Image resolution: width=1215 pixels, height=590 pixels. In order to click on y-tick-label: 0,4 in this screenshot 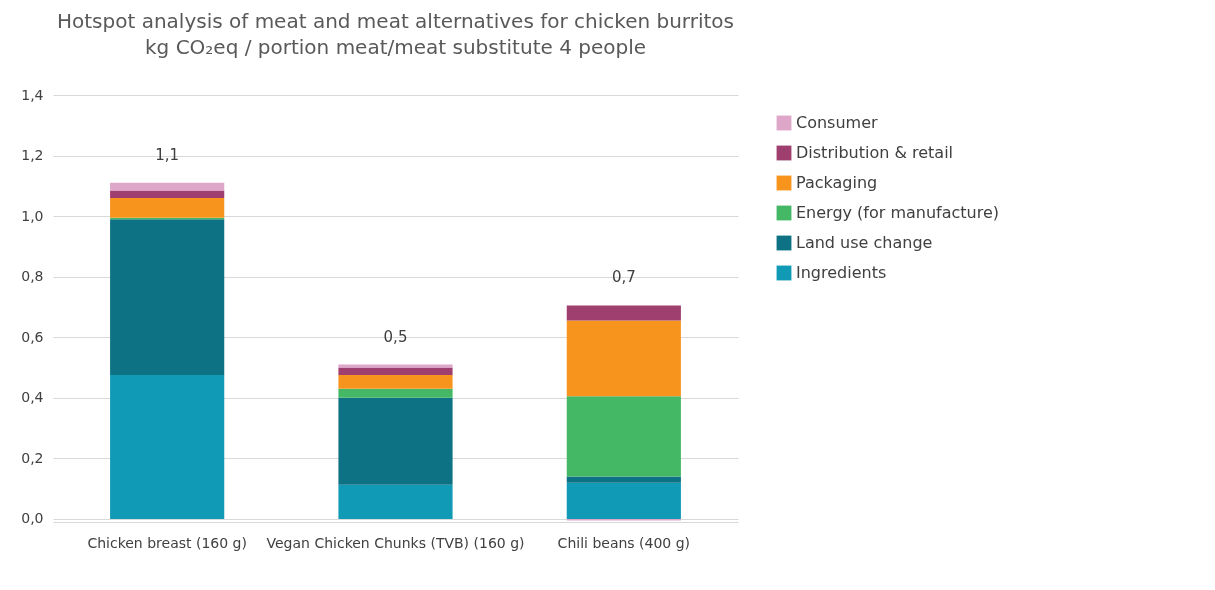, I will do `click(32, 397)`.